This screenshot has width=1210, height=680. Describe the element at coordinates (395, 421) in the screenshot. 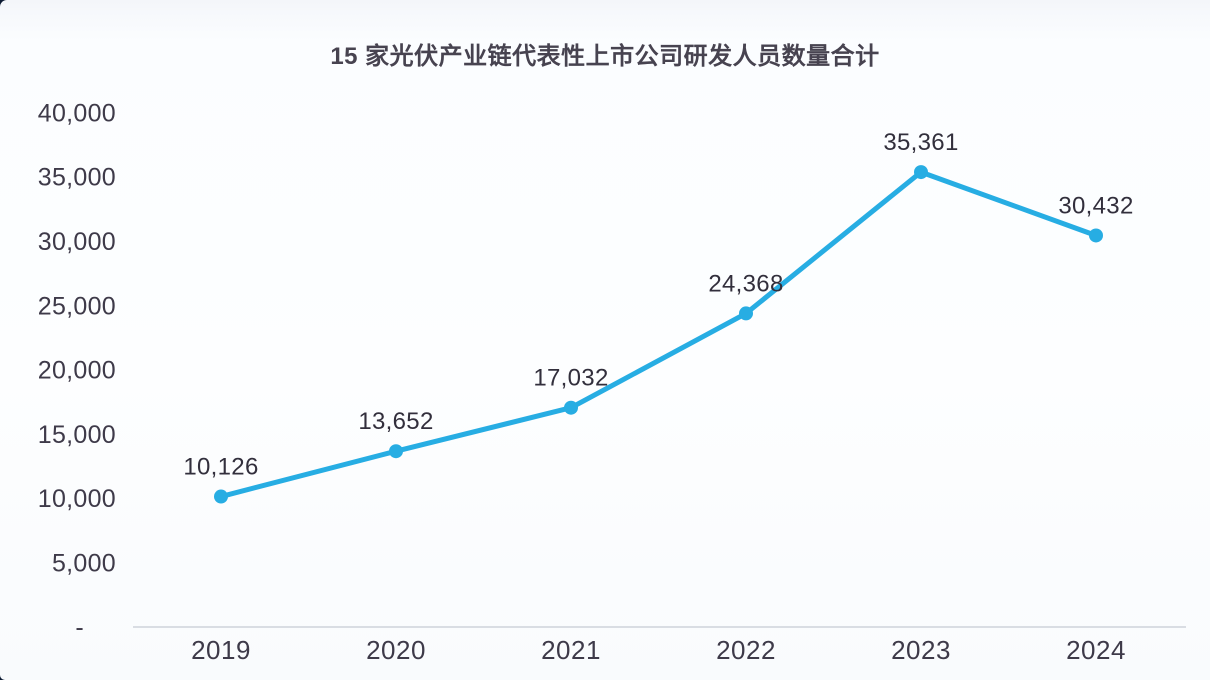

I see `data-point-label: 13,652` at that location.